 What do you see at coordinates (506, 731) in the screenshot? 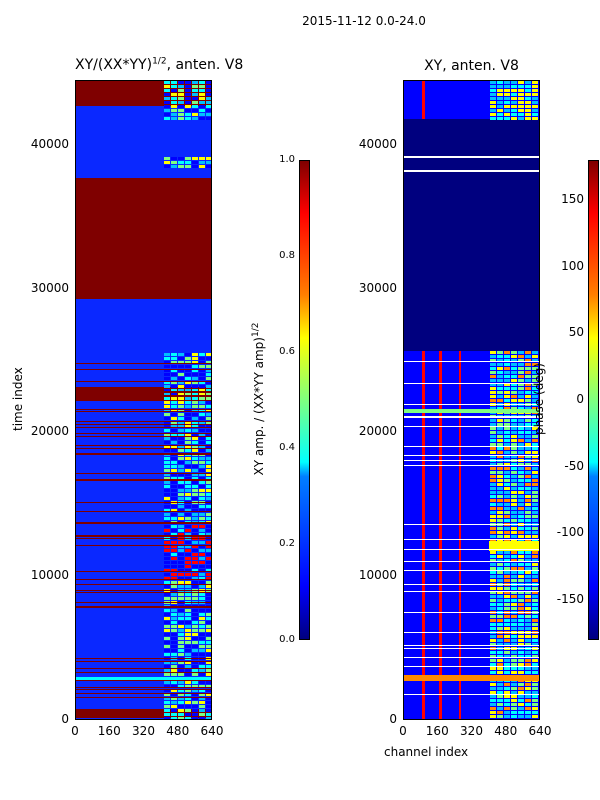
I see `x-tick-label: 480` at bounding box center [506, 731].